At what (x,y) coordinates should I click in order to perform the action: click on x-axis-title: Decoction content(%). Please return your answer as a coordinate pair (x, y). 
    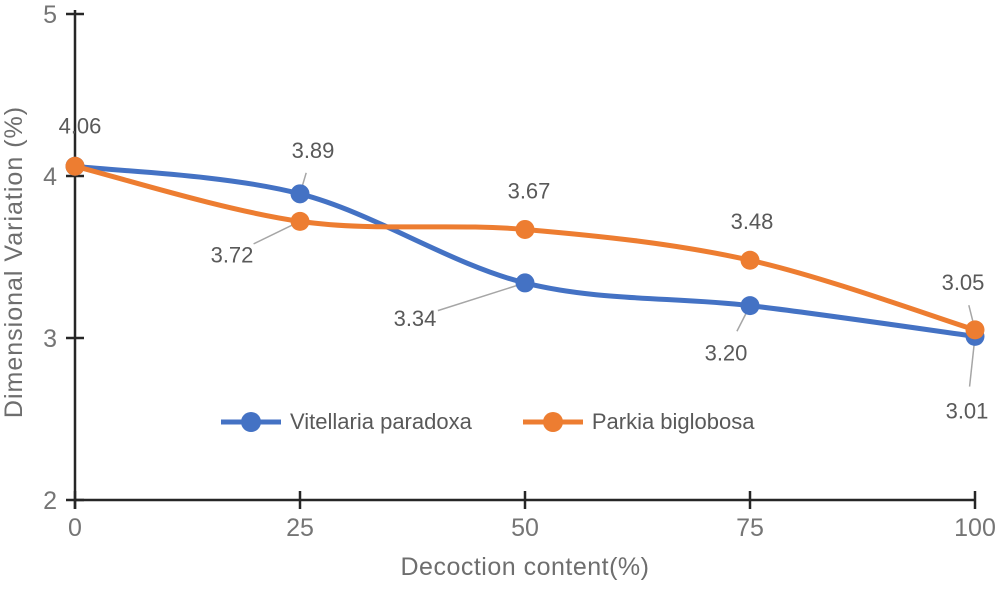
    Looking at the image, I should click on (524, 567).